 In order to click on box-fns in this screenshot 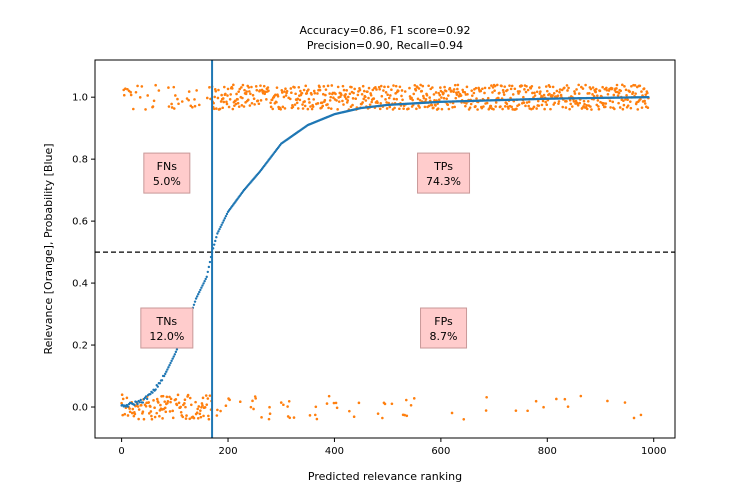, I will do `click(167, 173)`.